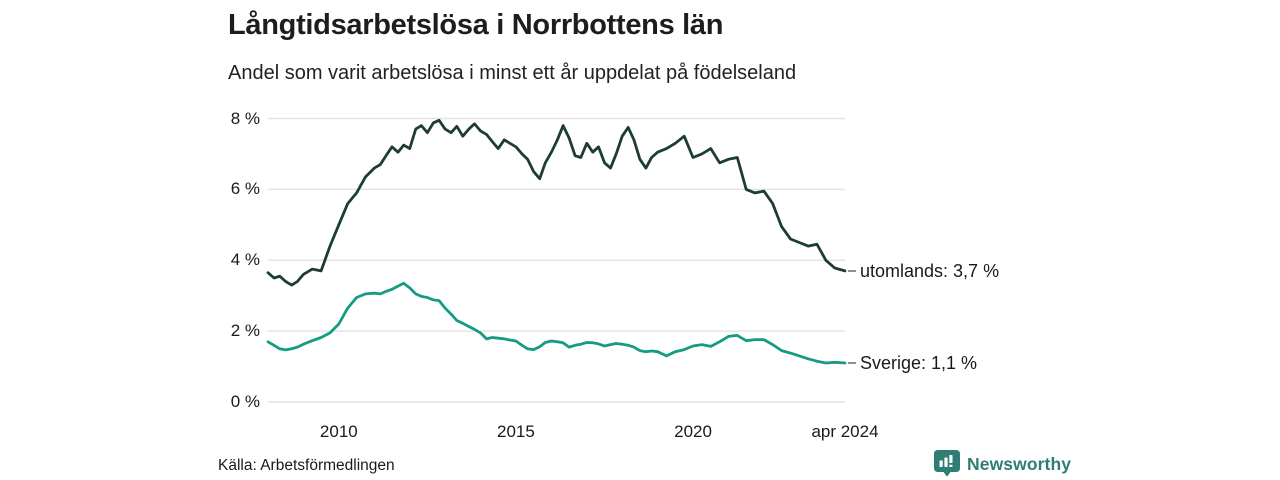 Image resolution: width=1280 pixels, height=480 pixels. I want to click on source-attribution: Källa: Arbetsförmedlingen, so click(306, 465).